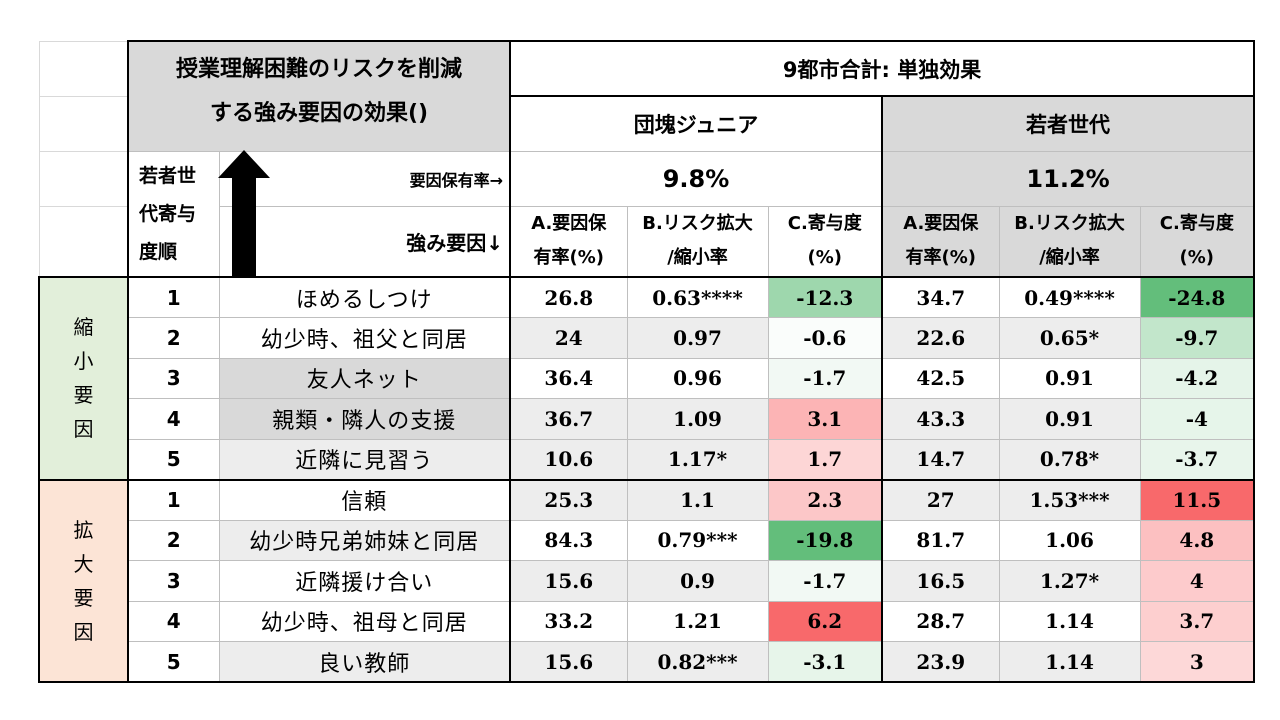 This screenshot has height=720, width=1280. I want to click on possession-label-cell: 要因保有率→, so click(364, 178).